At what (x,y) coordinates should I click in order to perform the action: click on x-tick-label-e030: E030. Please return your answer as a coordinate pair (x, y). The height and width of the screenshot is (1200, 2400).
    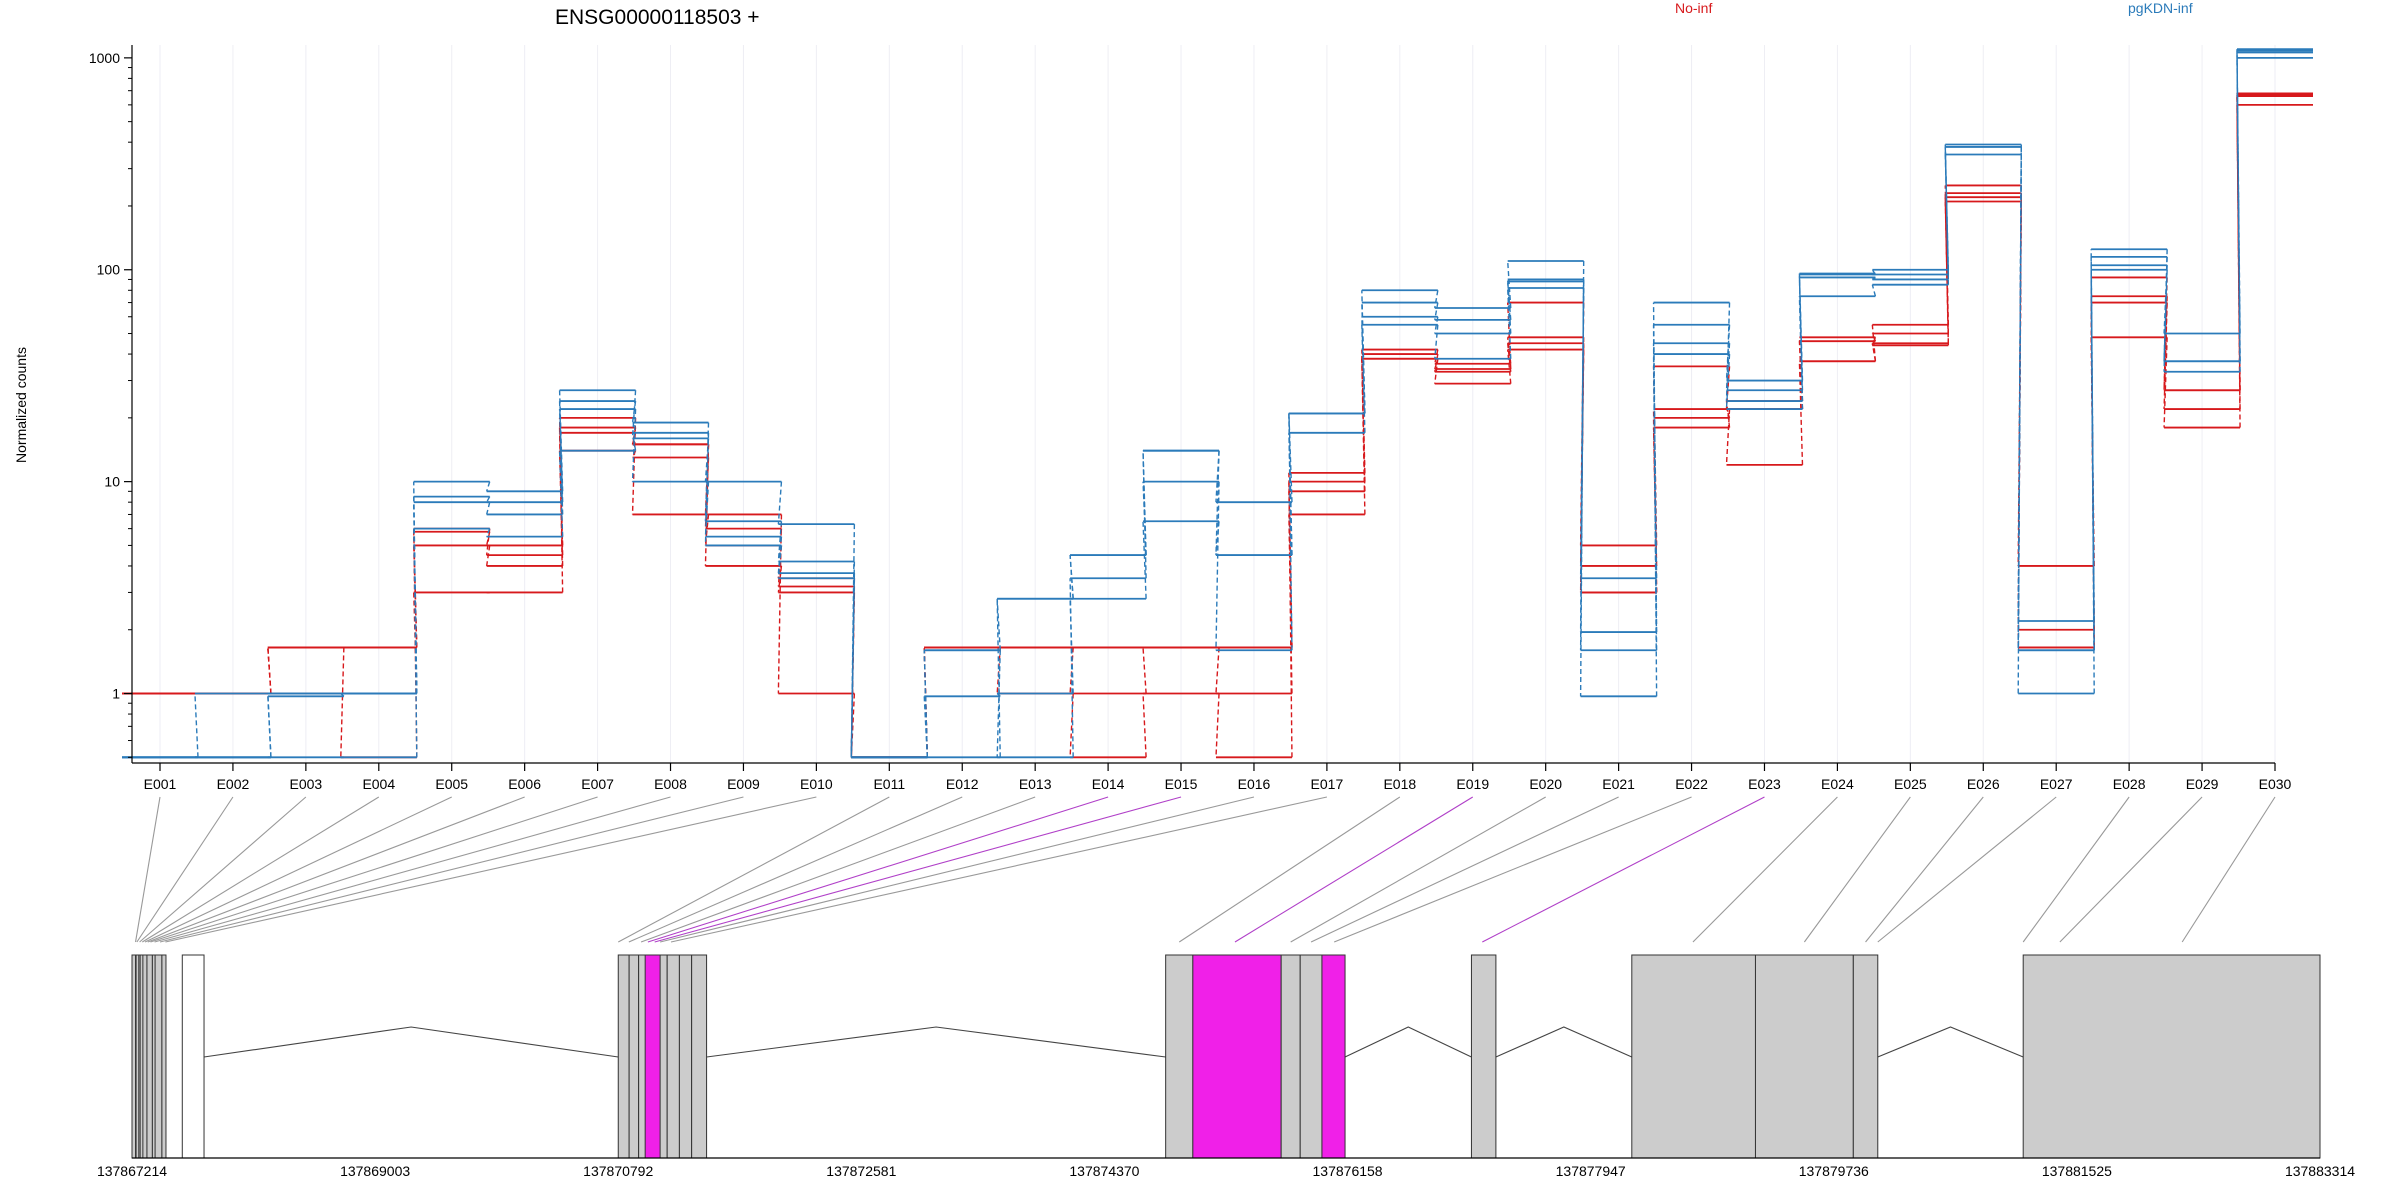
    Looking at the image, I should click on (2275, 784).